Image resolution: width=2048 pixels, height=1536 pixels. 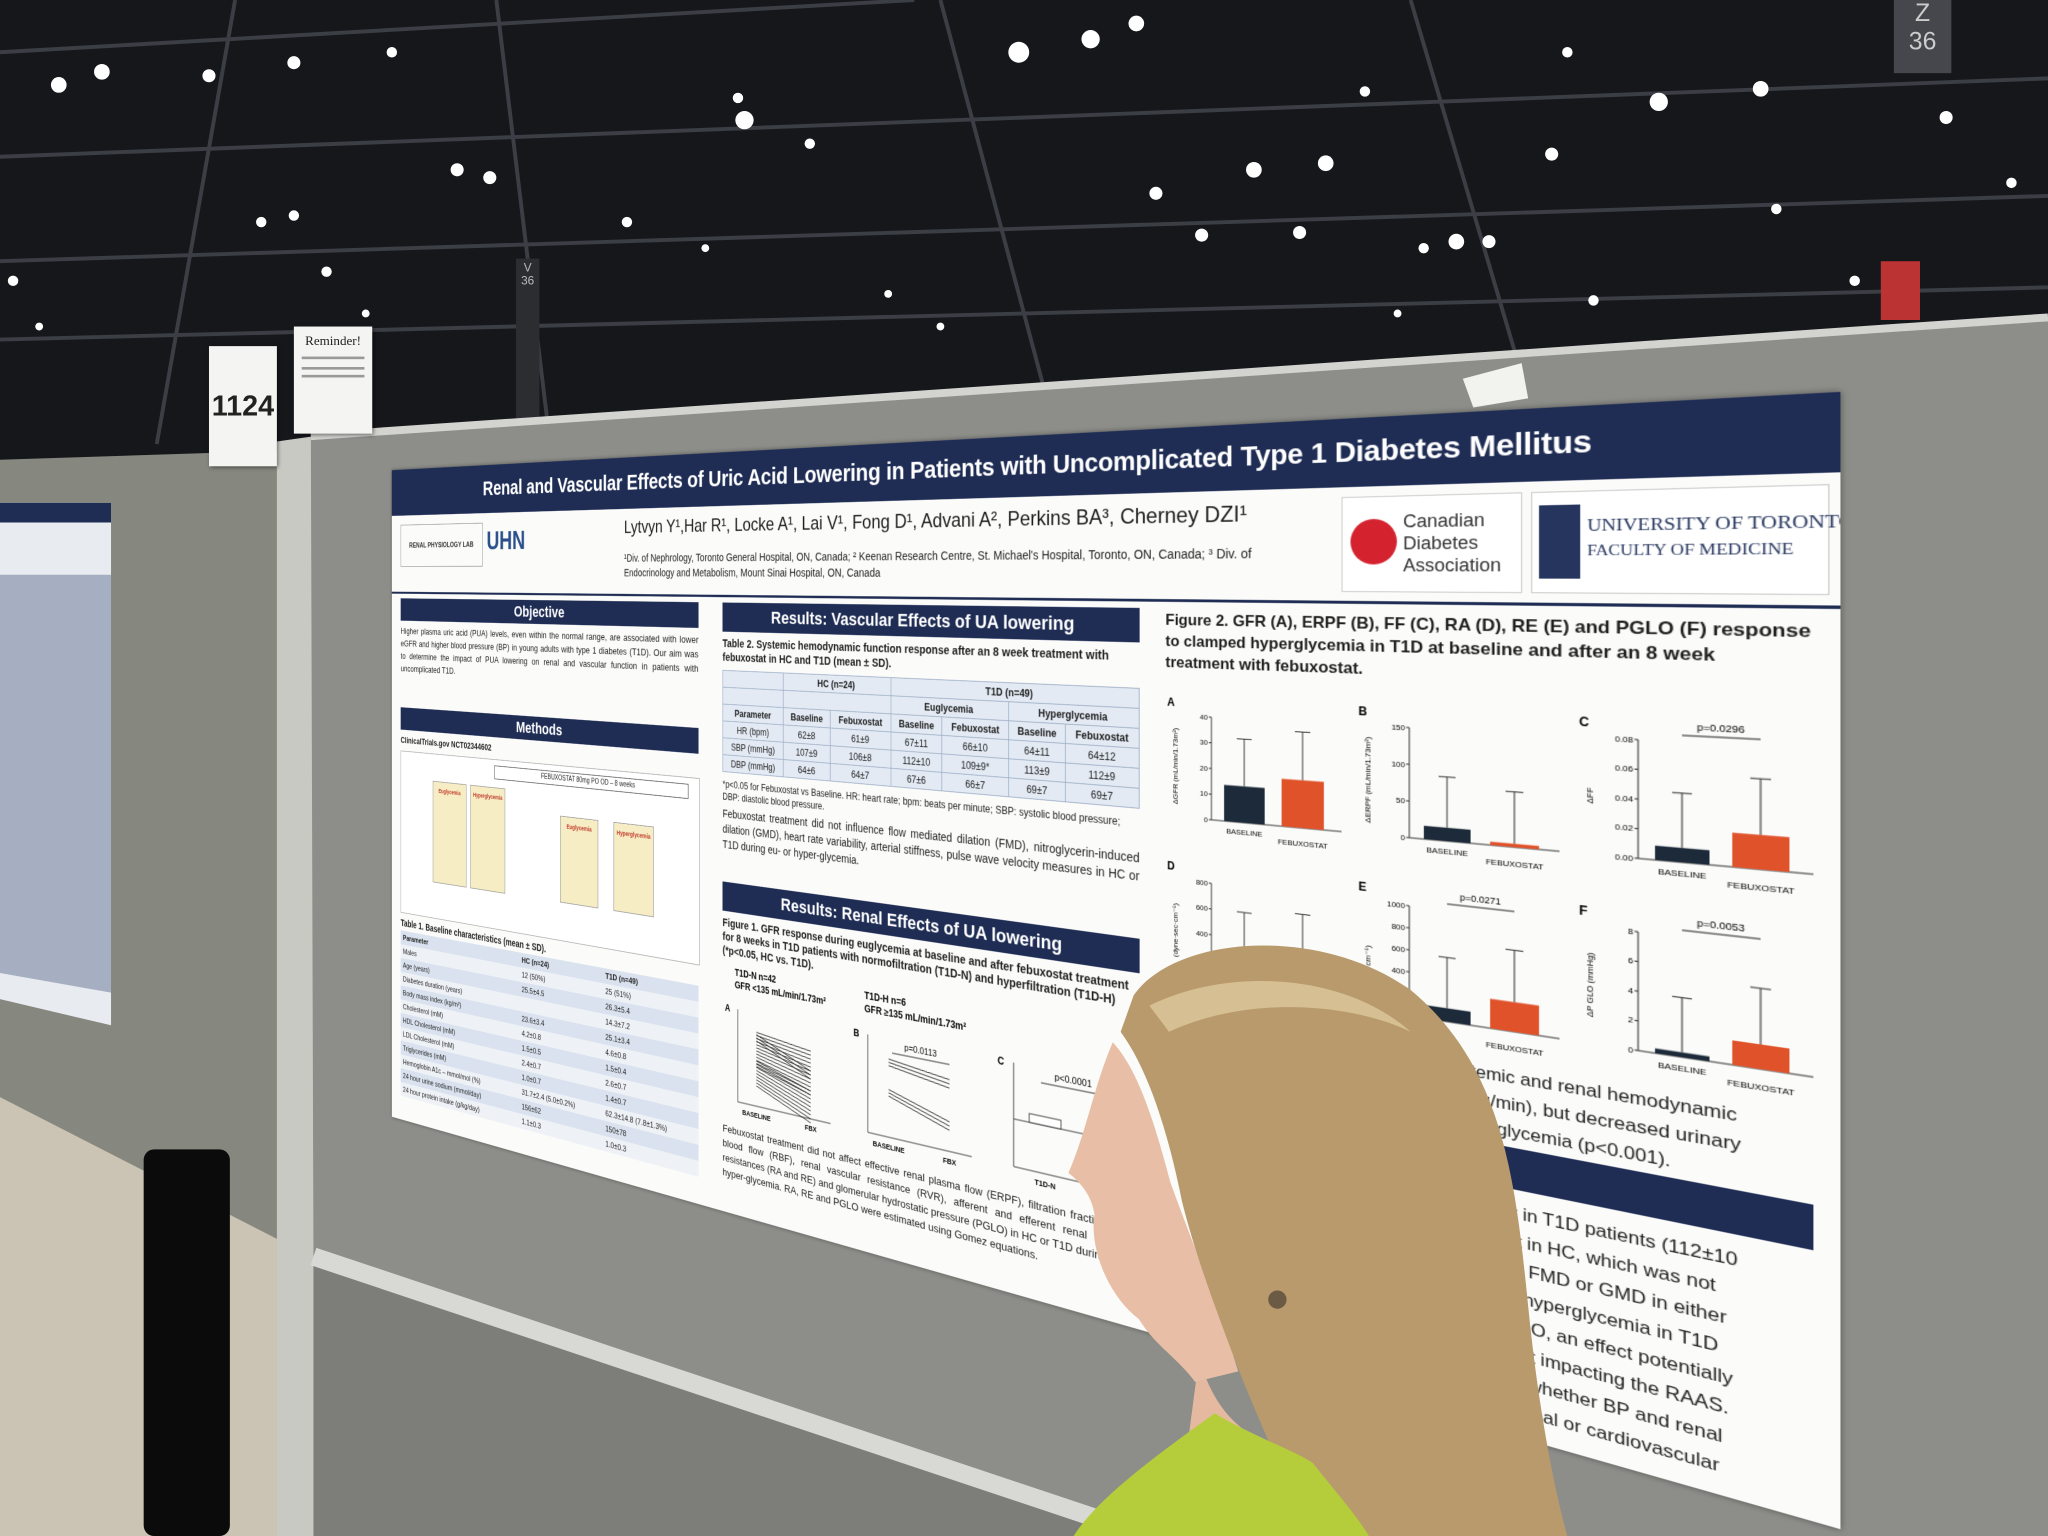 What do you see at coordinates (950, 1163) in the screenshot?
I see `category: FBX` at bounding box center [950, 1163].